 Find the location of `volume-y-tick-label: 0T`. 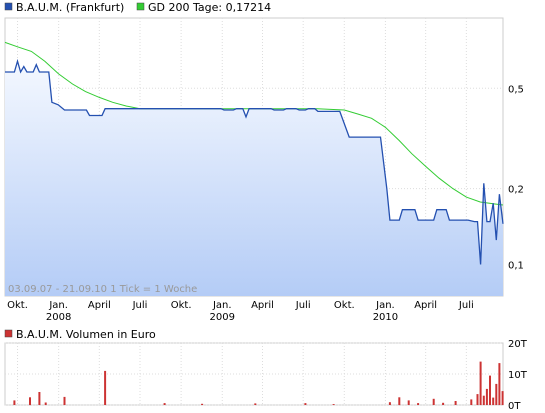

volume-y-tick-label: 0T is located at coordinates (514, 406).